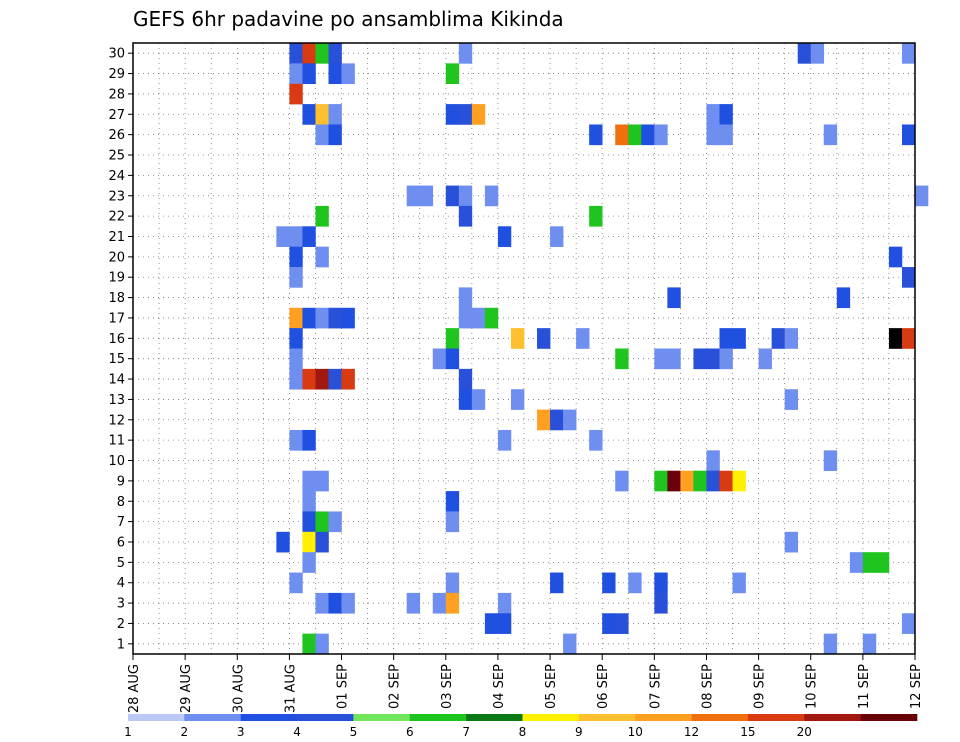  I want to click on x-tick-label: 01 SEP, so click(343, 686).